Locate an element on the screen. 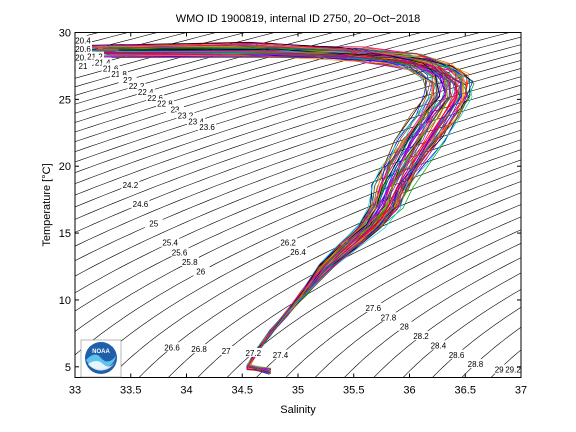 The width and height of the screenshot is (576, 432). x-tick-label: 33.5 is located at coordinates (130, 391).